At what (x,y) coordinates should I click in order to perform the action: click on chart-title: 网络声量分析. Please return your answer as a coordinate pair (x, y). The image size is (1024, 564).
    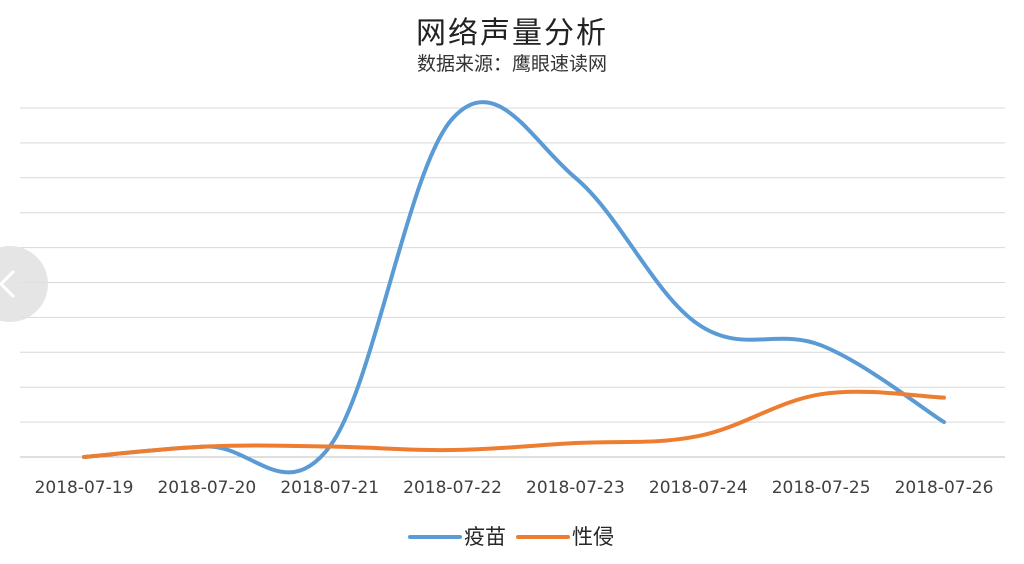
    Looking at the image, I should click on (512, 33).